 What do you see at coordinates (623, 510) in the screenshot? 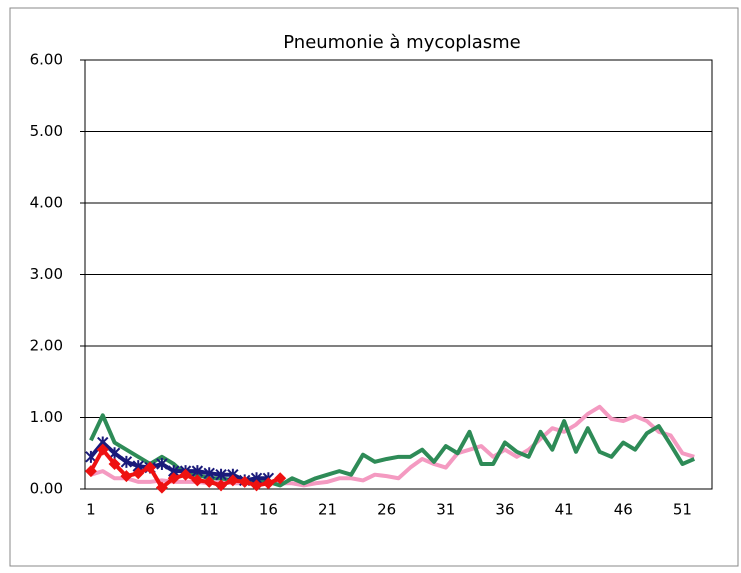
I see `x-tick-label: 46` at bounding box center [623, 510].